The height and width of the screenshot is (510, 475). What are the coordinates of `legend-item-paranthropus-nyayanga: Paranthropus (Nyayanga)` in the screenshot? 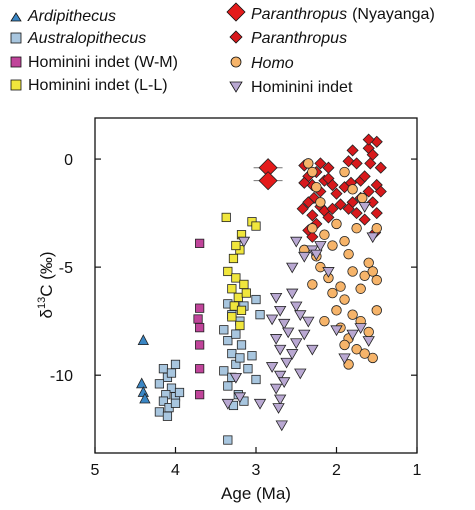 It's located at (330, 12).